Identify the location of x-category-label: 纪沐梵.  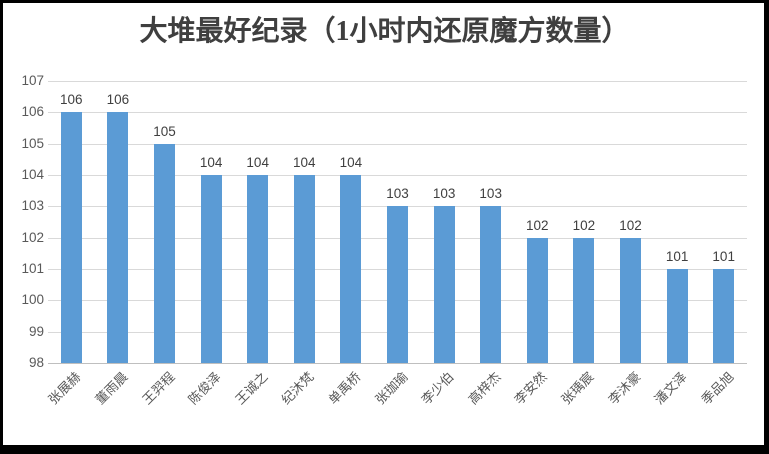
(297, 388).